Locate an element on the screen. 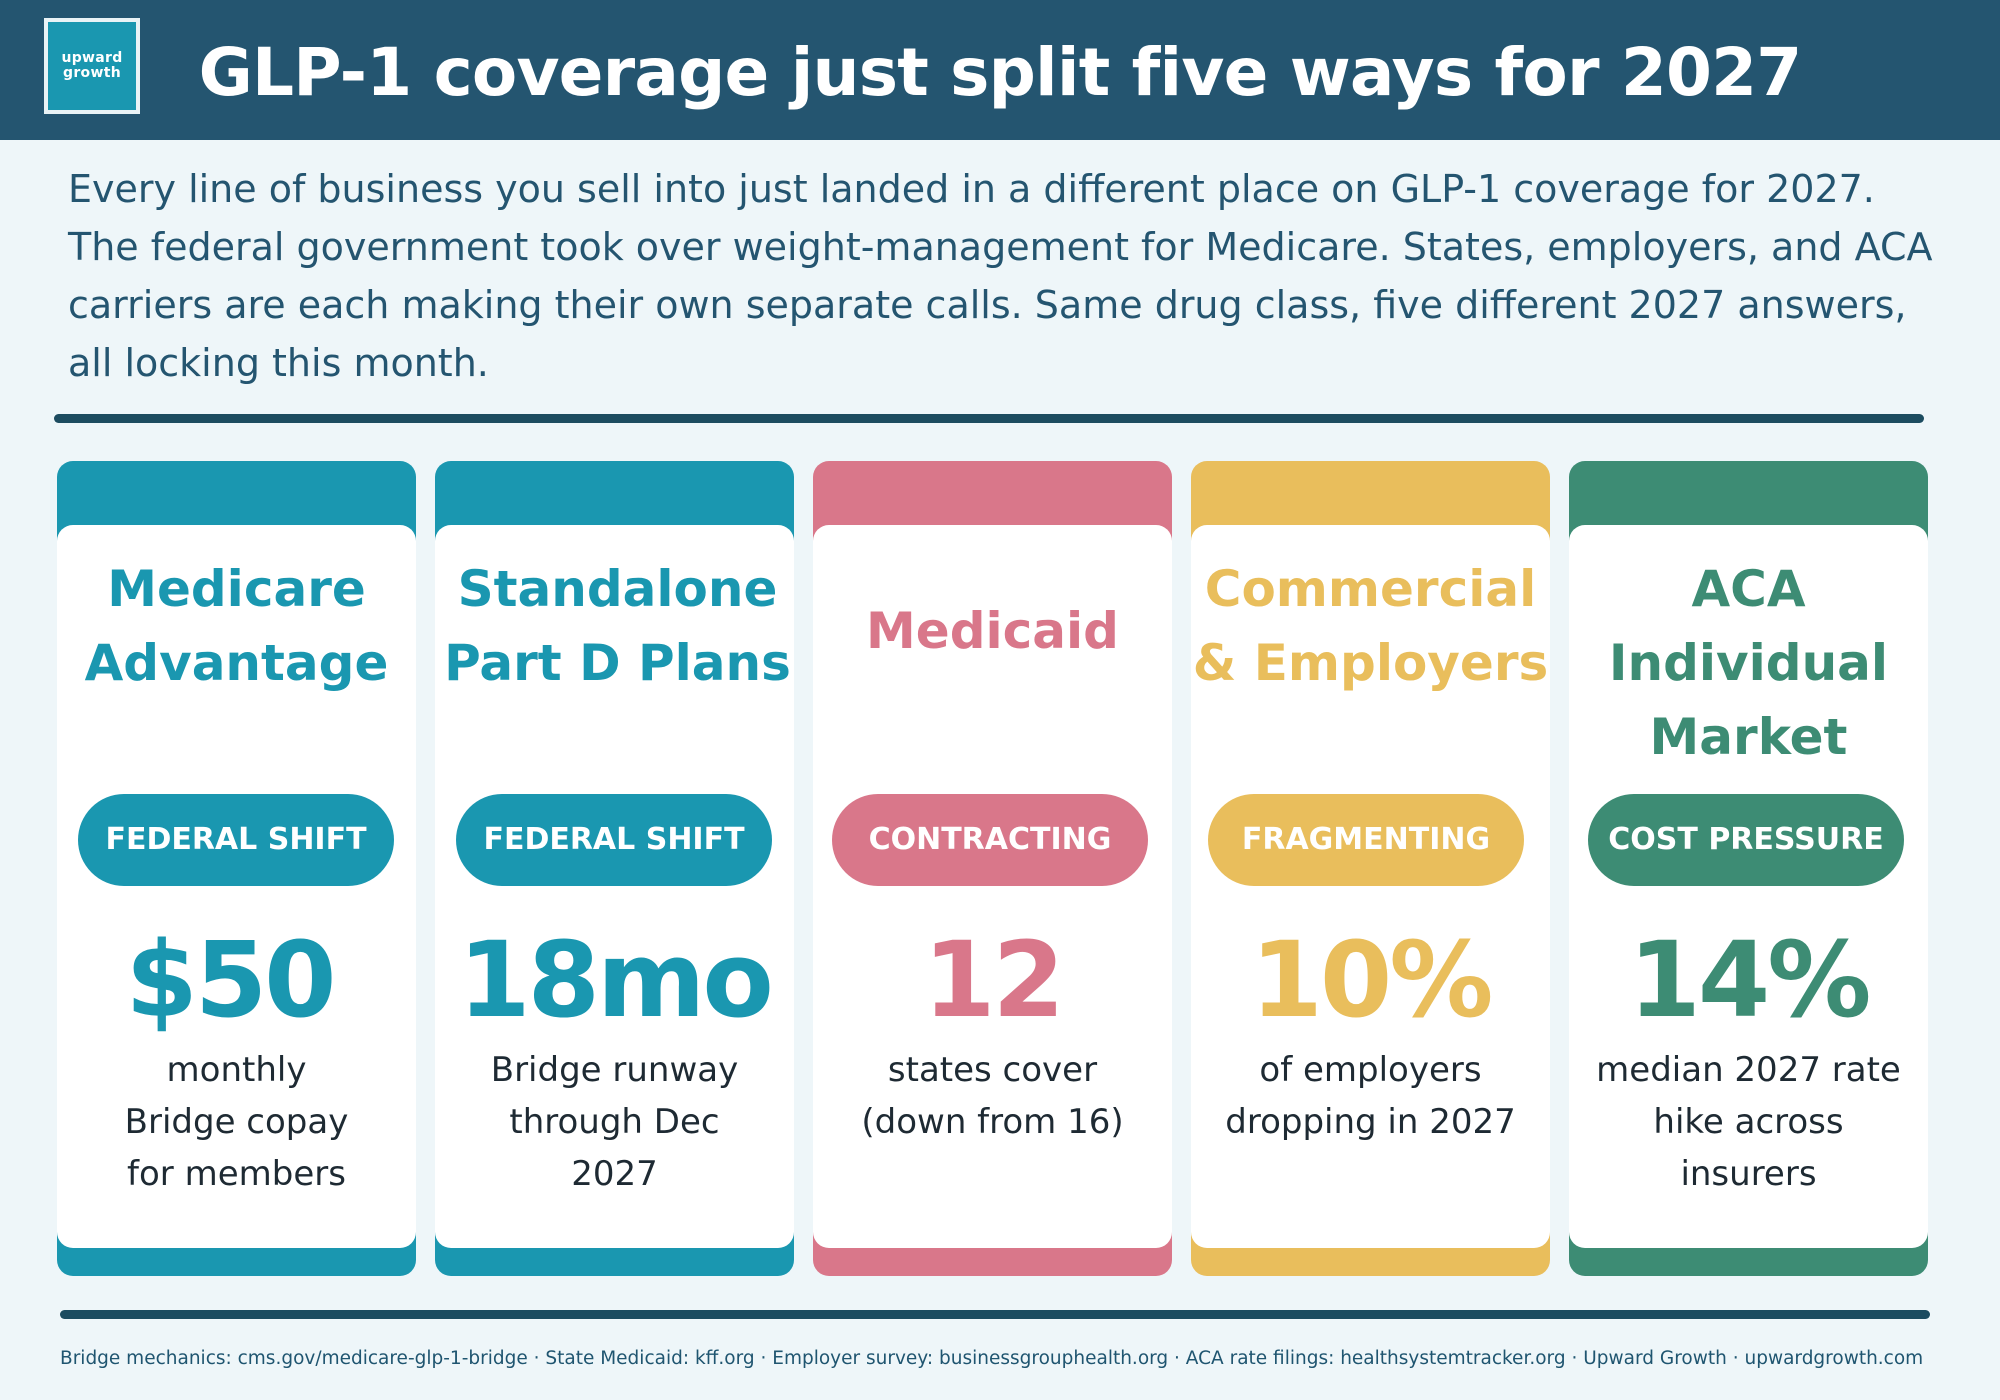 The image size is (2000, 1400). card-title-line: Medicare is located at coordinates (236, 589).